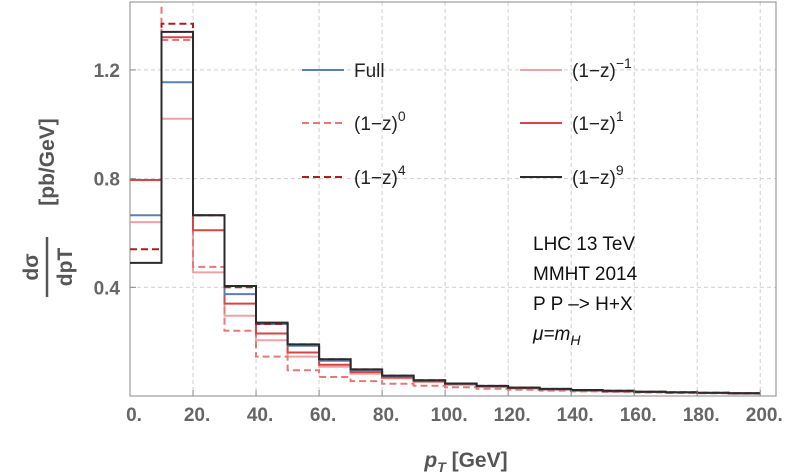 The width and height of the screenshot is (789, 474). What do you see at coordinates (585, 291) in the screenshot?
I see `annotations: LHC 13 TeV MMHT 2014 P P –> H+X μ=mH` at bounding box center [585, 291].